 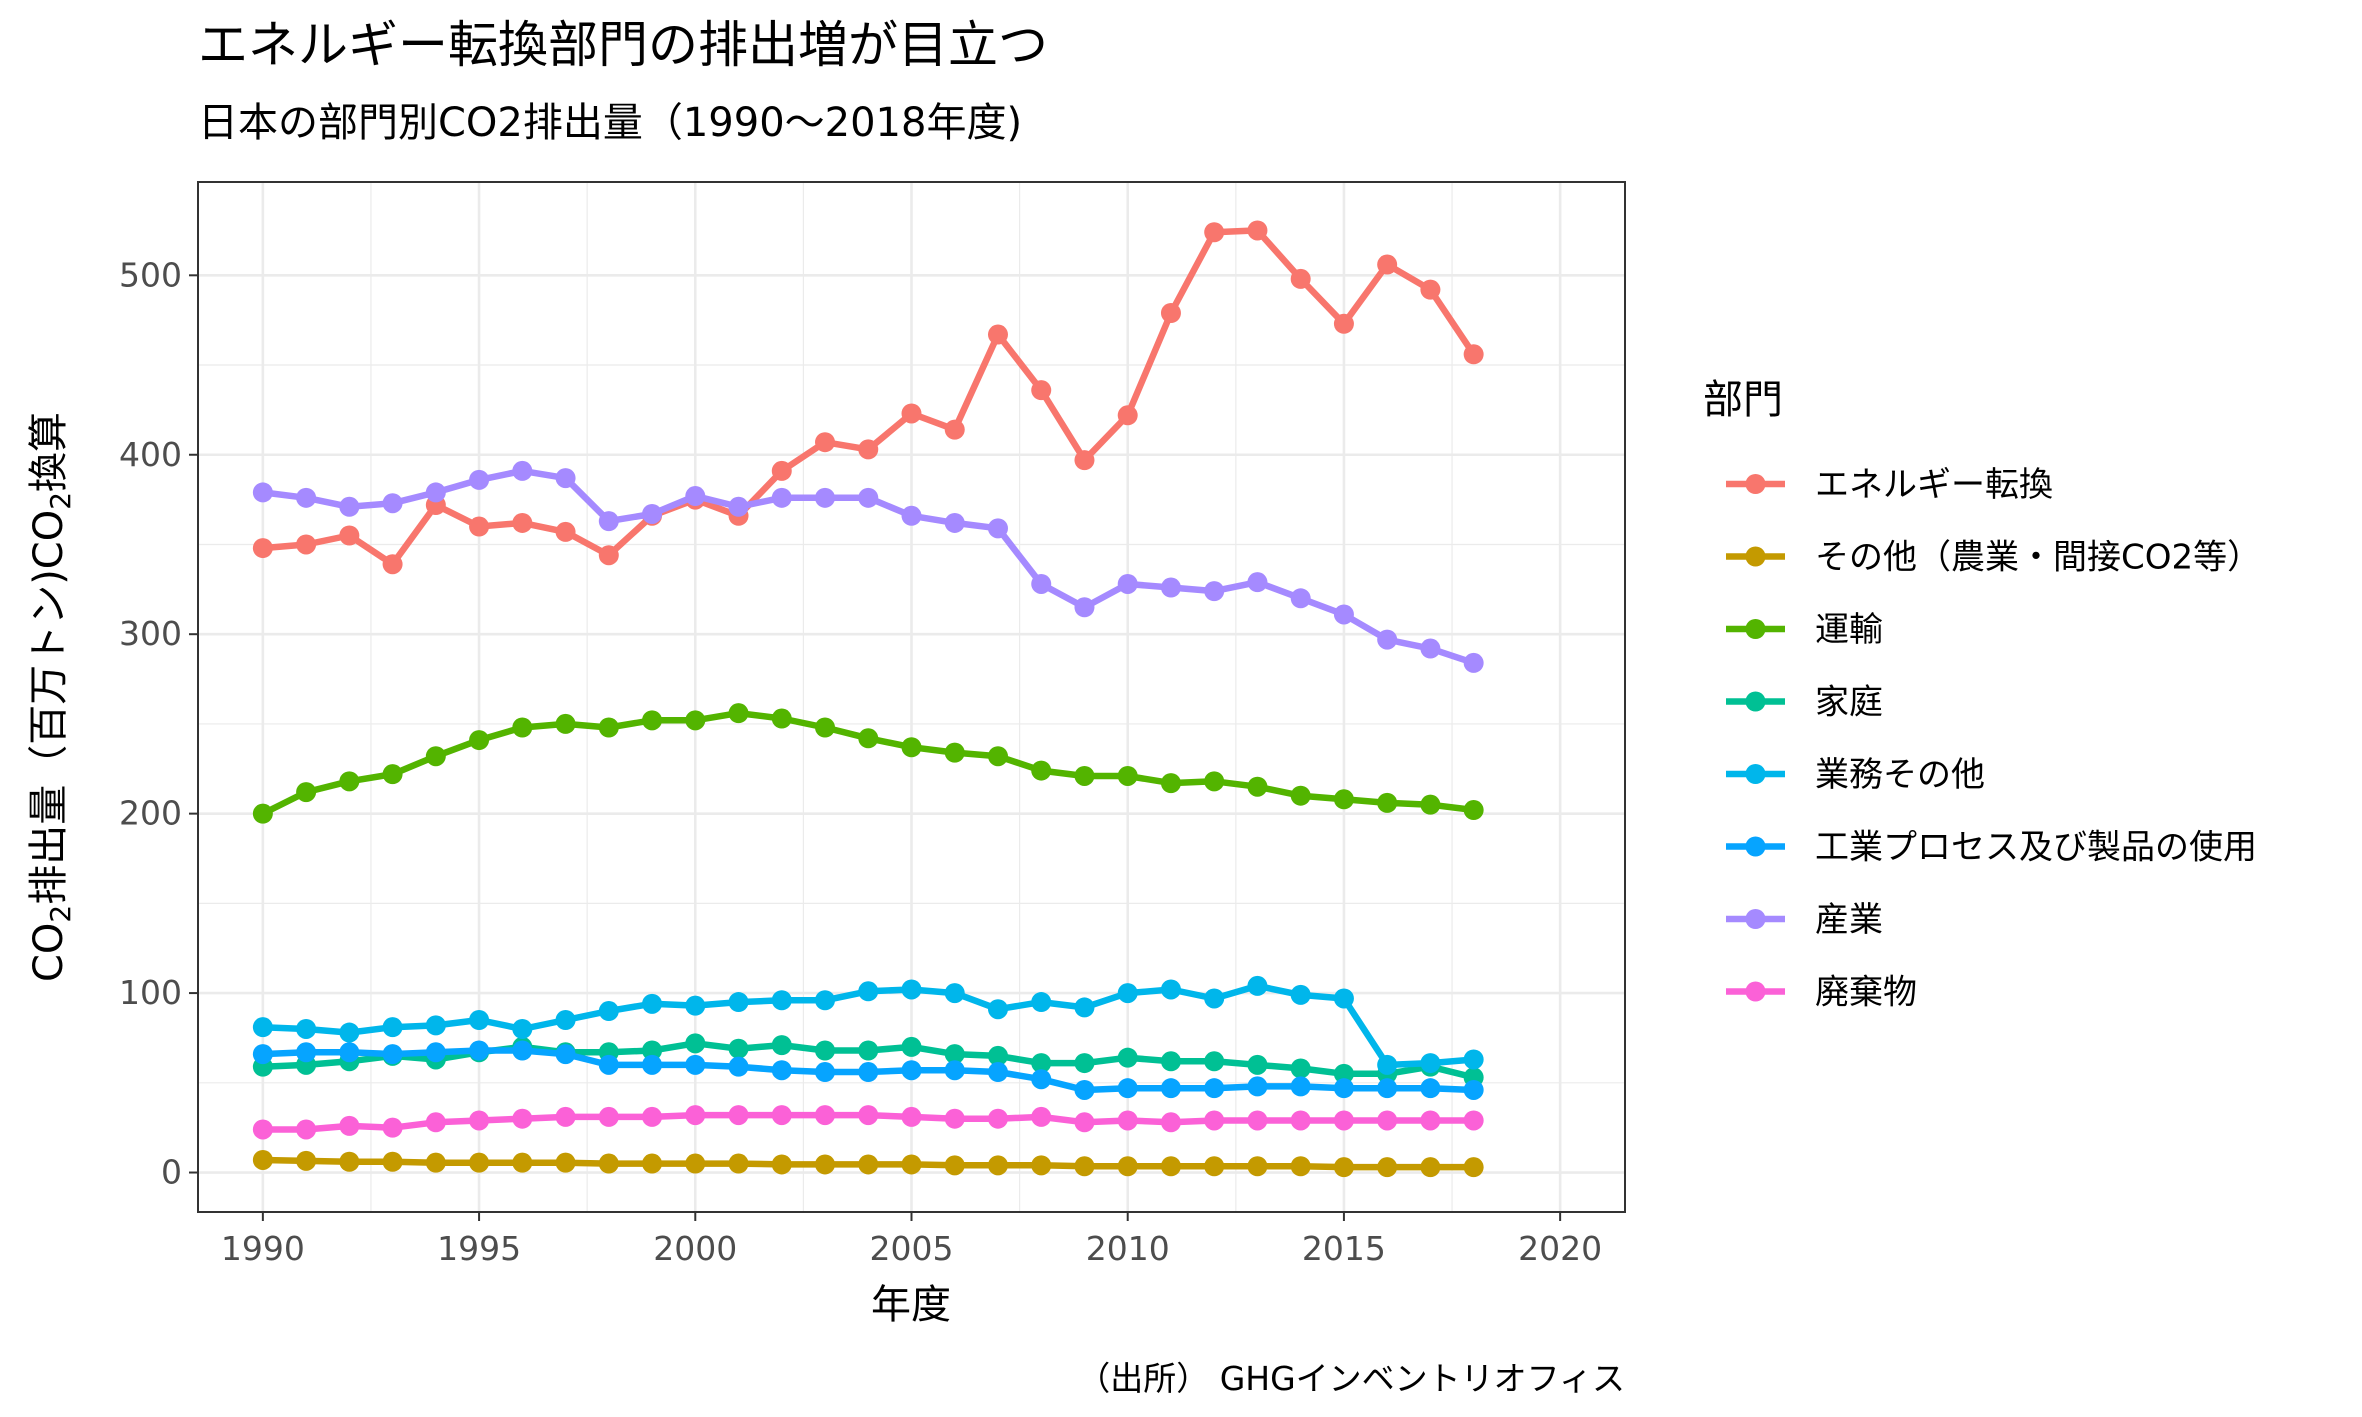 What do you see at coordinates (623, 45) in the screenshot?
I see `chart-title: エネルギー転換部門の排出増が目立つ` at bounding box center [623, 45].